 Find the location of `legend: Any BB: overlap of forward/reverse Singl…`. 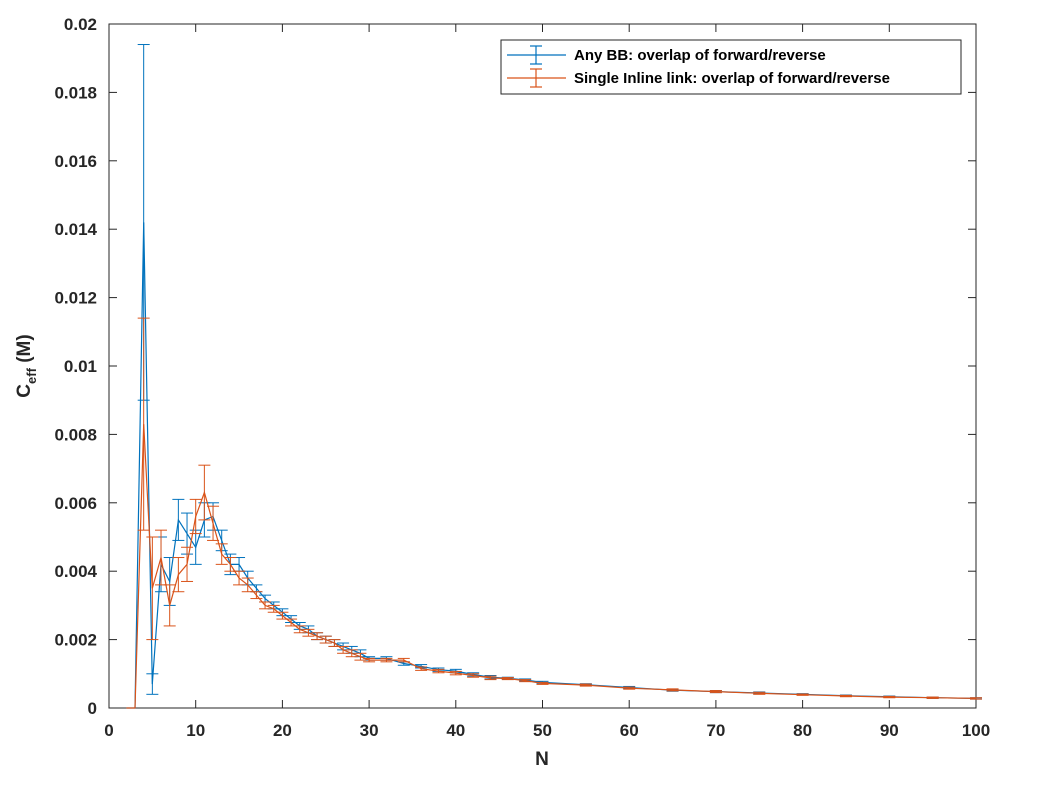

legend: Any BB: overlap of forward/reverse Singl… is located at coordinates (731, 67).